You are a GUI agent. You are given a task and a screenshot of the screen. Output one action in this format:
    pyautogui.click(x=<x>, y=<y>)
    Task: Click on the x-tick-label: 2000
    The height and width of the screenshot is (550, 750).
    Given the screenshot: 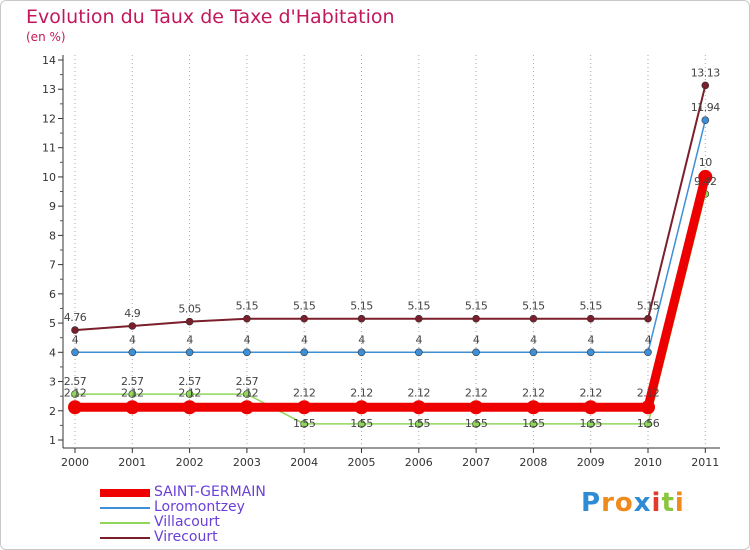 What is the action you would take?
    pyautogui.click(x=75, y=462)
    